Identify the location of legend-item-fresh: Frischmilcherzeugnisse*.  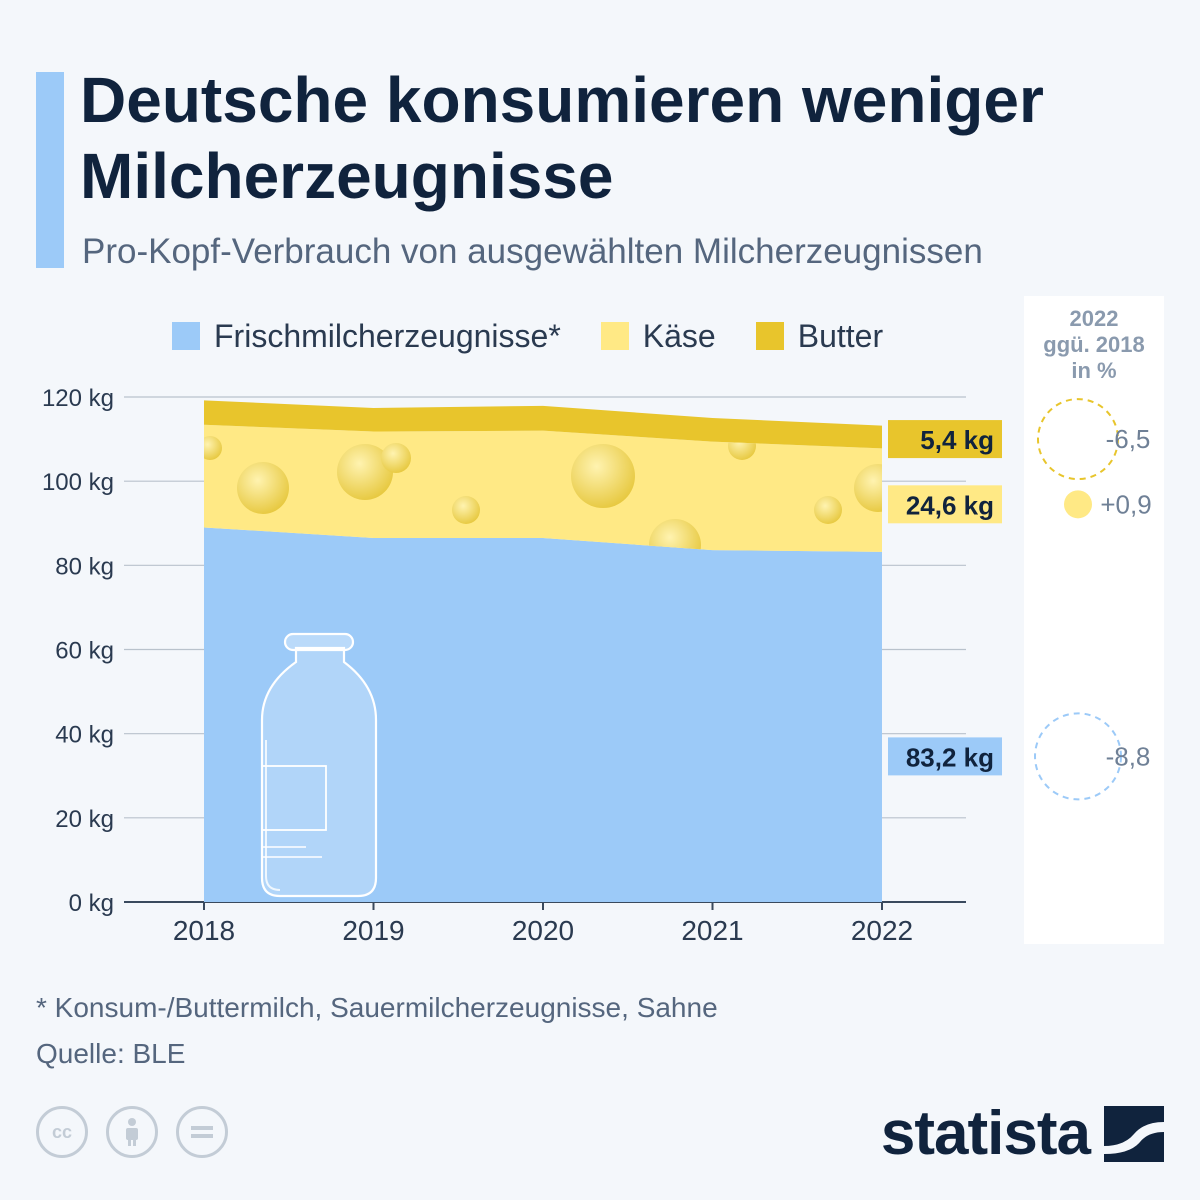
(366, 336).